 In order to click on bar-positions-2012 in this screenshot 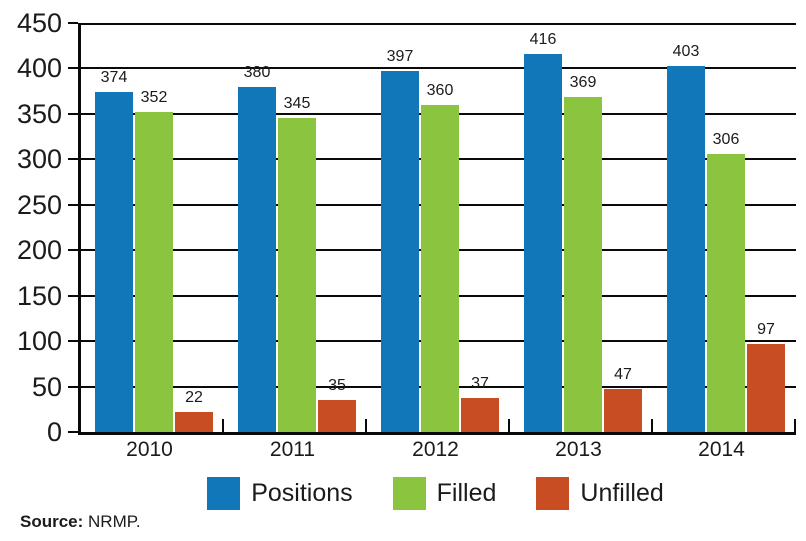, I will do `click(400, 251)`.